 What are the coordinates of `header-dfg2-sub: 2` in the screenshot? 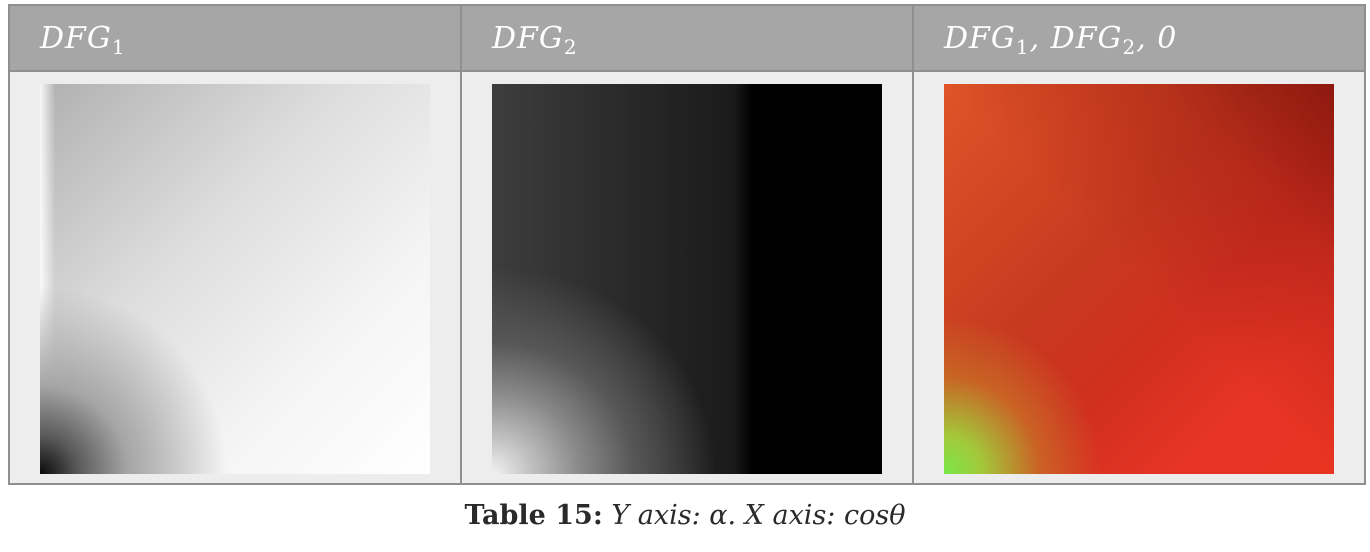 It's located at (570, 46).